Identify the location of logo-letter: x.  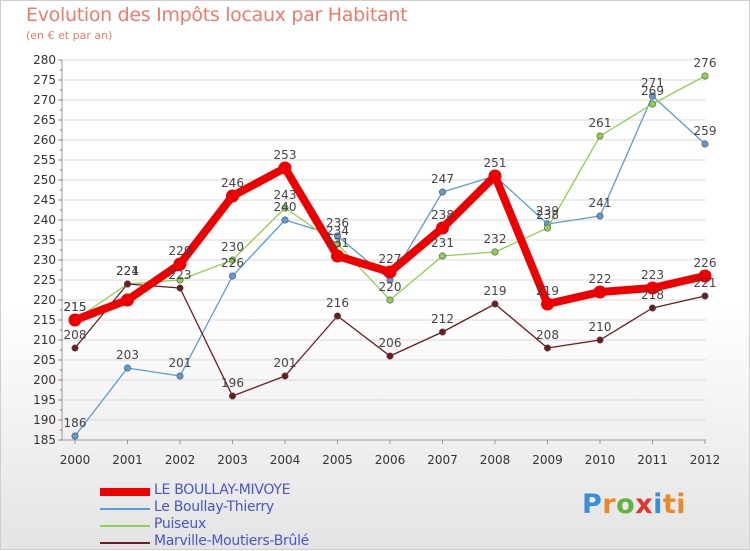
(644, 504).